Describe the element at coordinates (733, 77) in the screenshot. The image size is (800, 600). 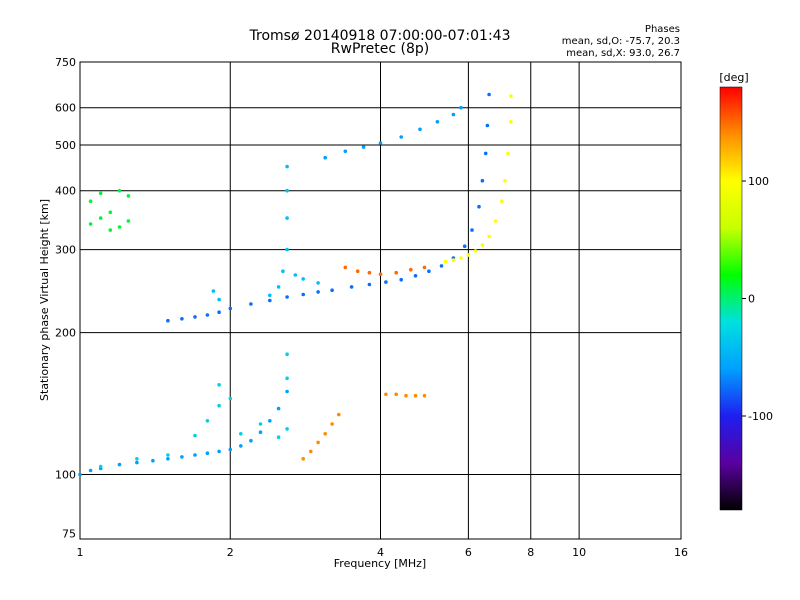
I see `colorbar-unit-label: [deg]` at that location.